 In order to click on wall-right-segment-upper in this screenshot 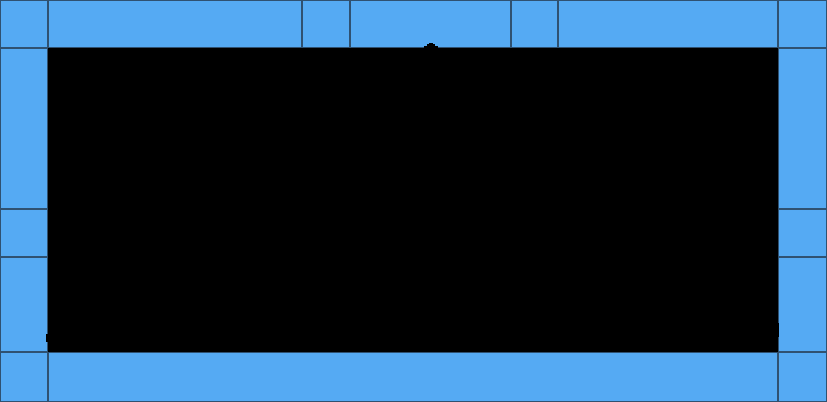, I will do `click(802, 128)`.